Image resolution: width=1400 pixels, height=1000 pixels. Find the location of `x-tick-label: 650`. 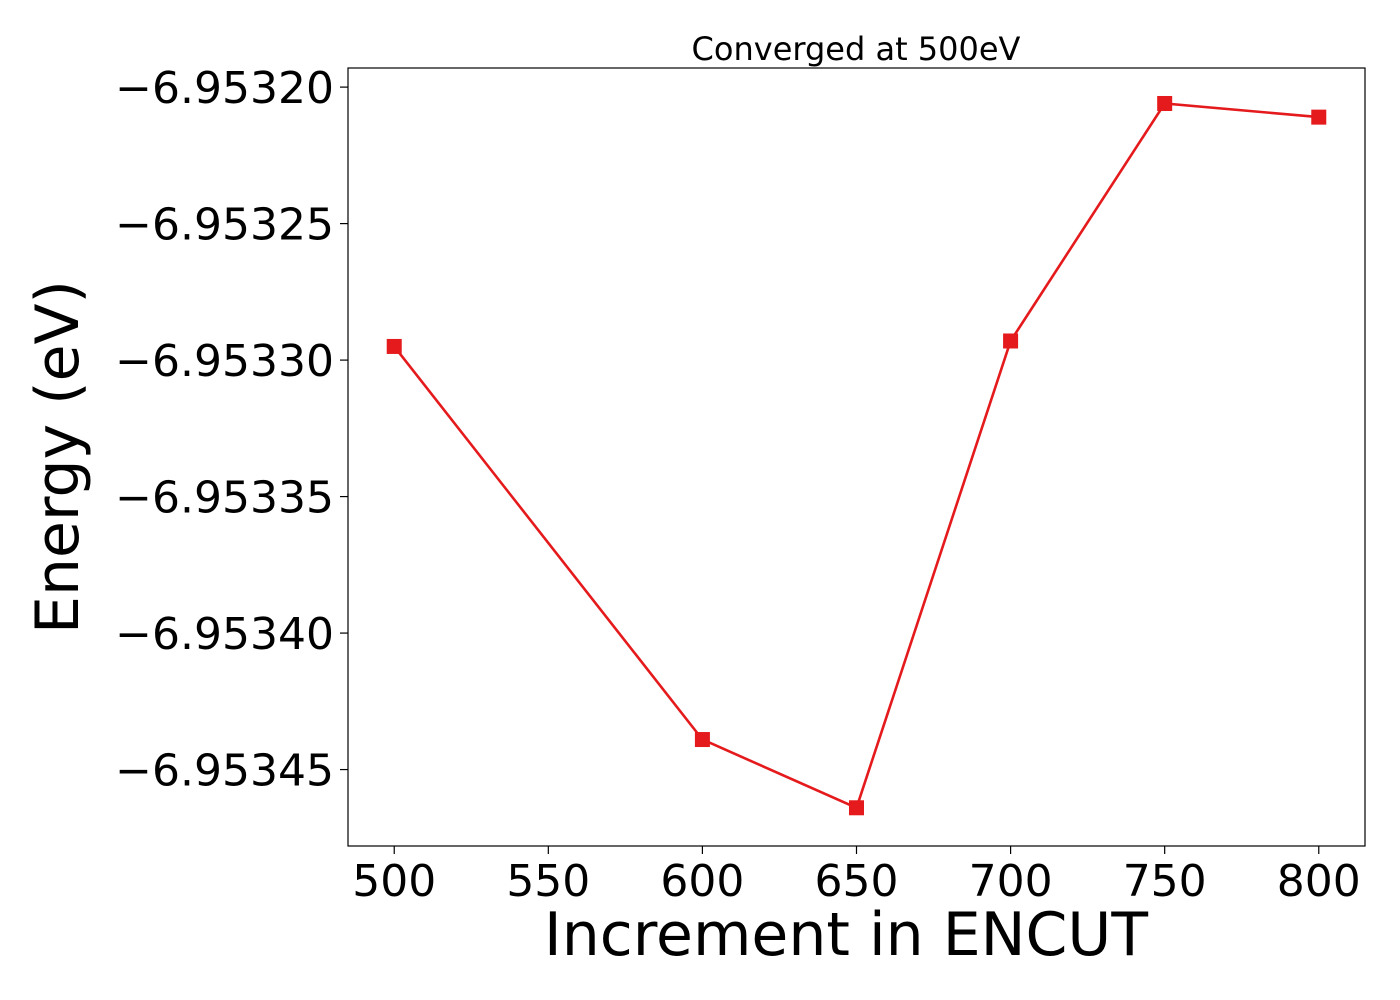

x-tick-label: 650 is located at coordinates (857, 881).